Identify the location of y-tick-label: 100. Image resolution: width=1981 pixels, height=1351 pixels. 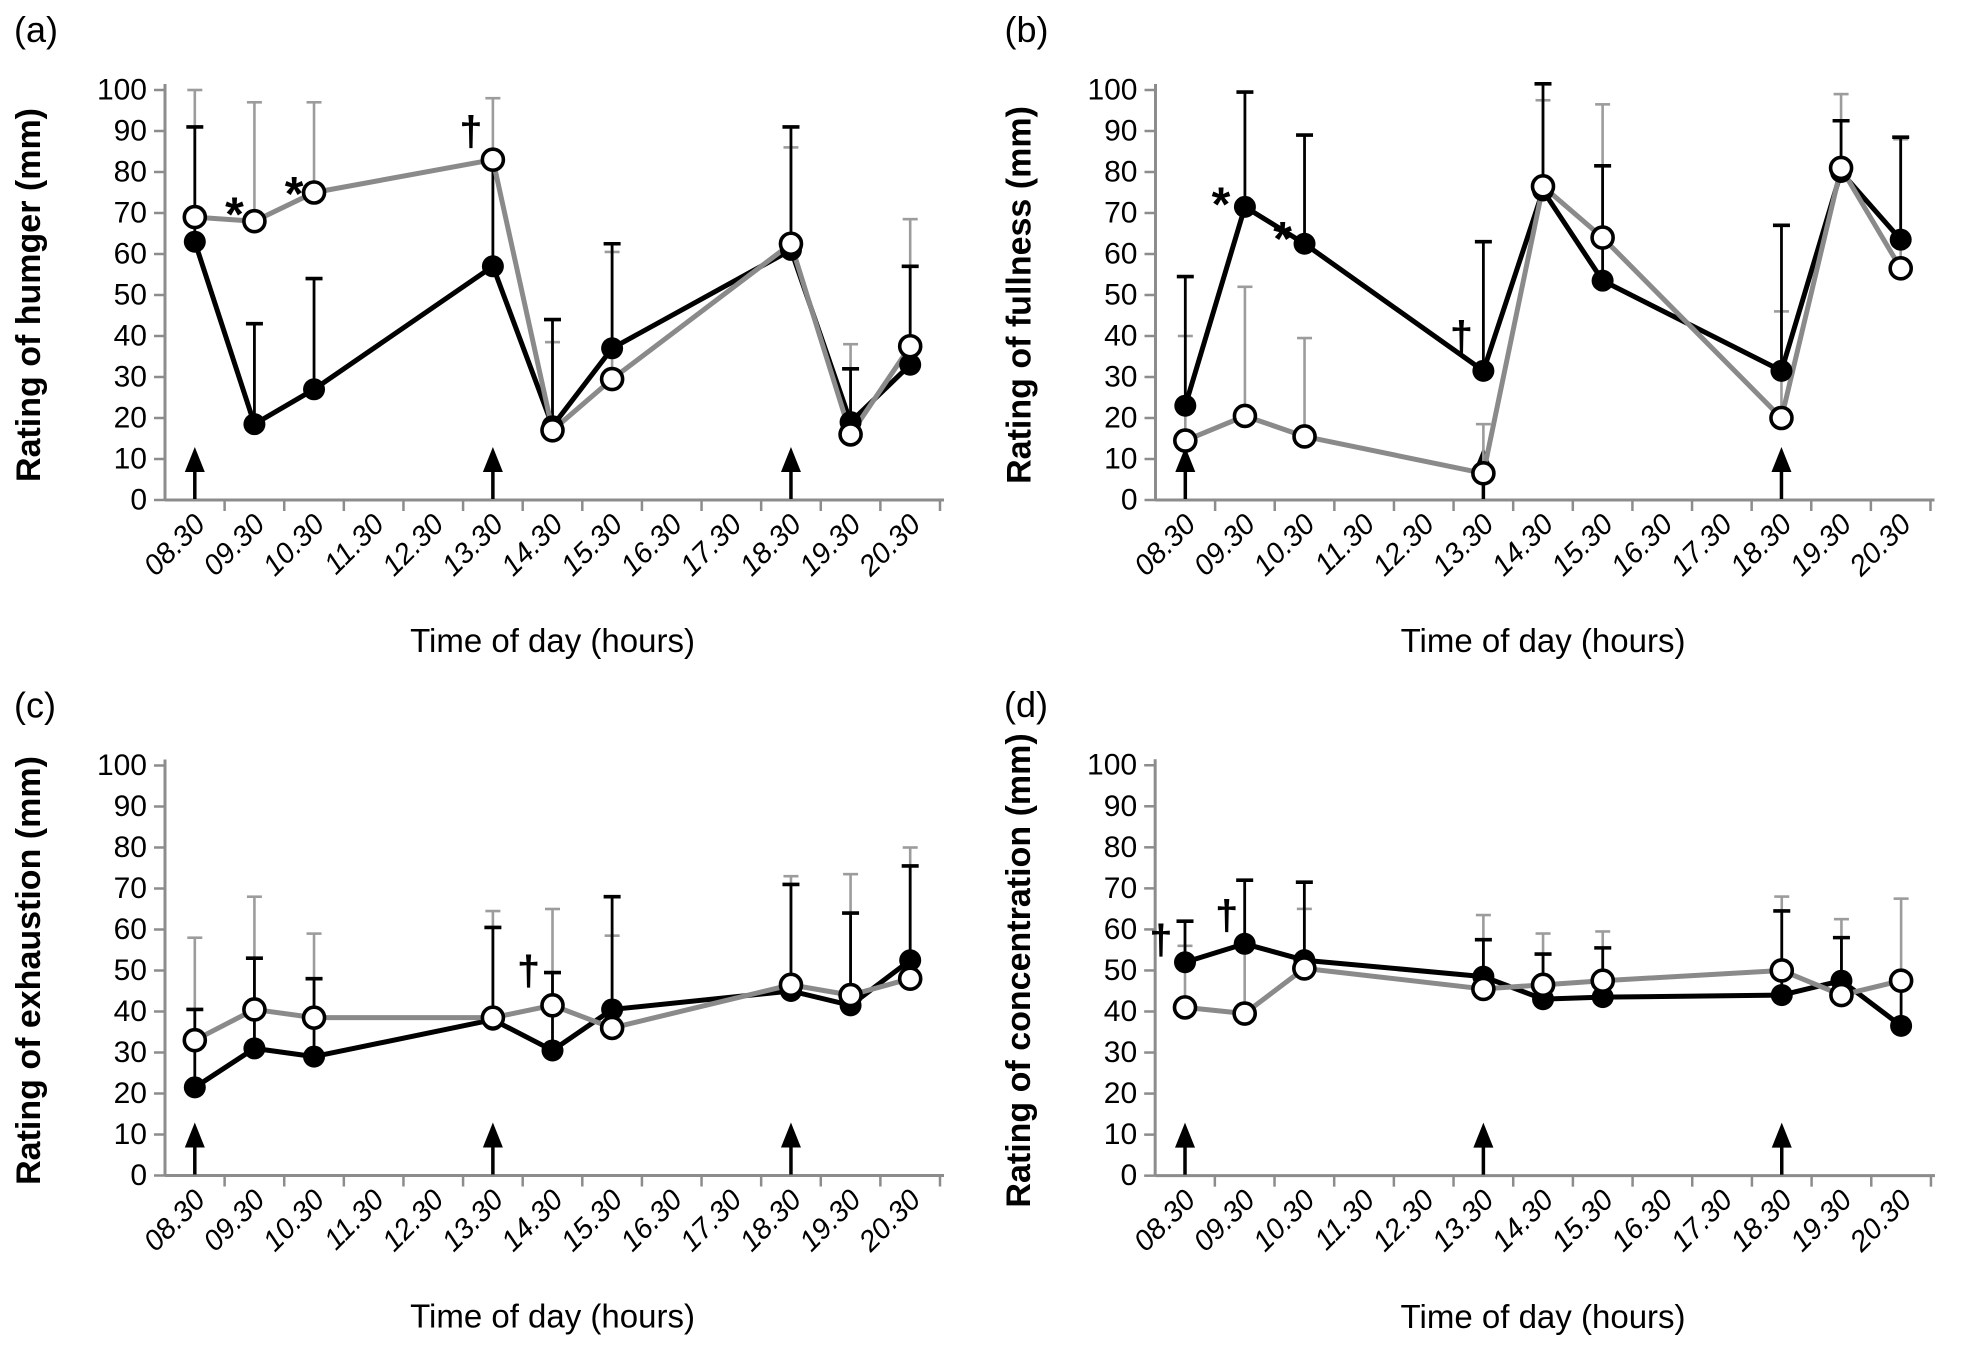
(1112, 765).